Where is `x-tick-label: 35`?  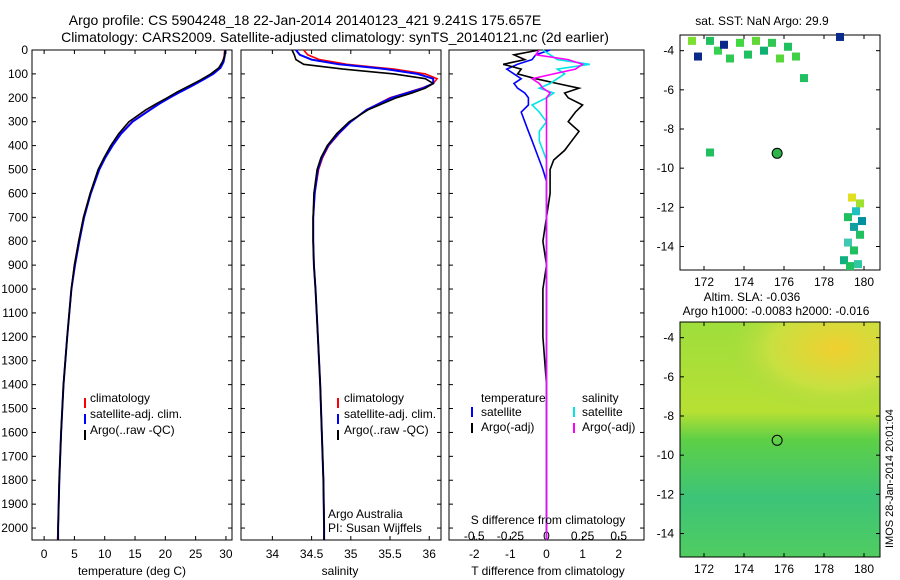 x-tick-label: 35 is located at coordinates (351, 554).